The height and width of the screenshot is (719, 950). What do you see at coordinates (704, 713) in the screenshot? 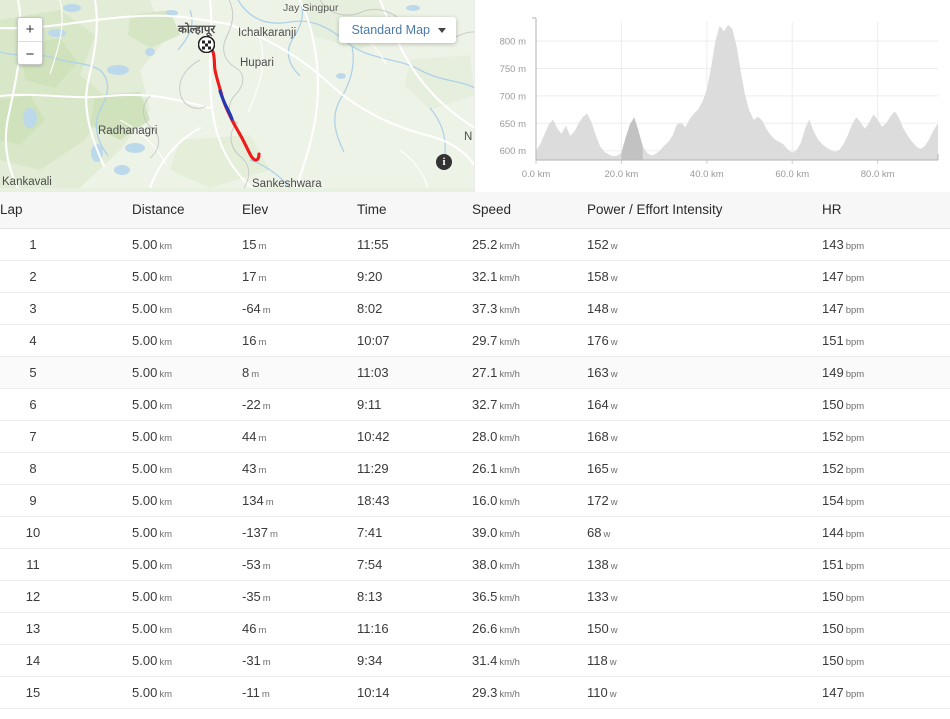
I see `cell-power: 132w` at bounding box center [704, 713].